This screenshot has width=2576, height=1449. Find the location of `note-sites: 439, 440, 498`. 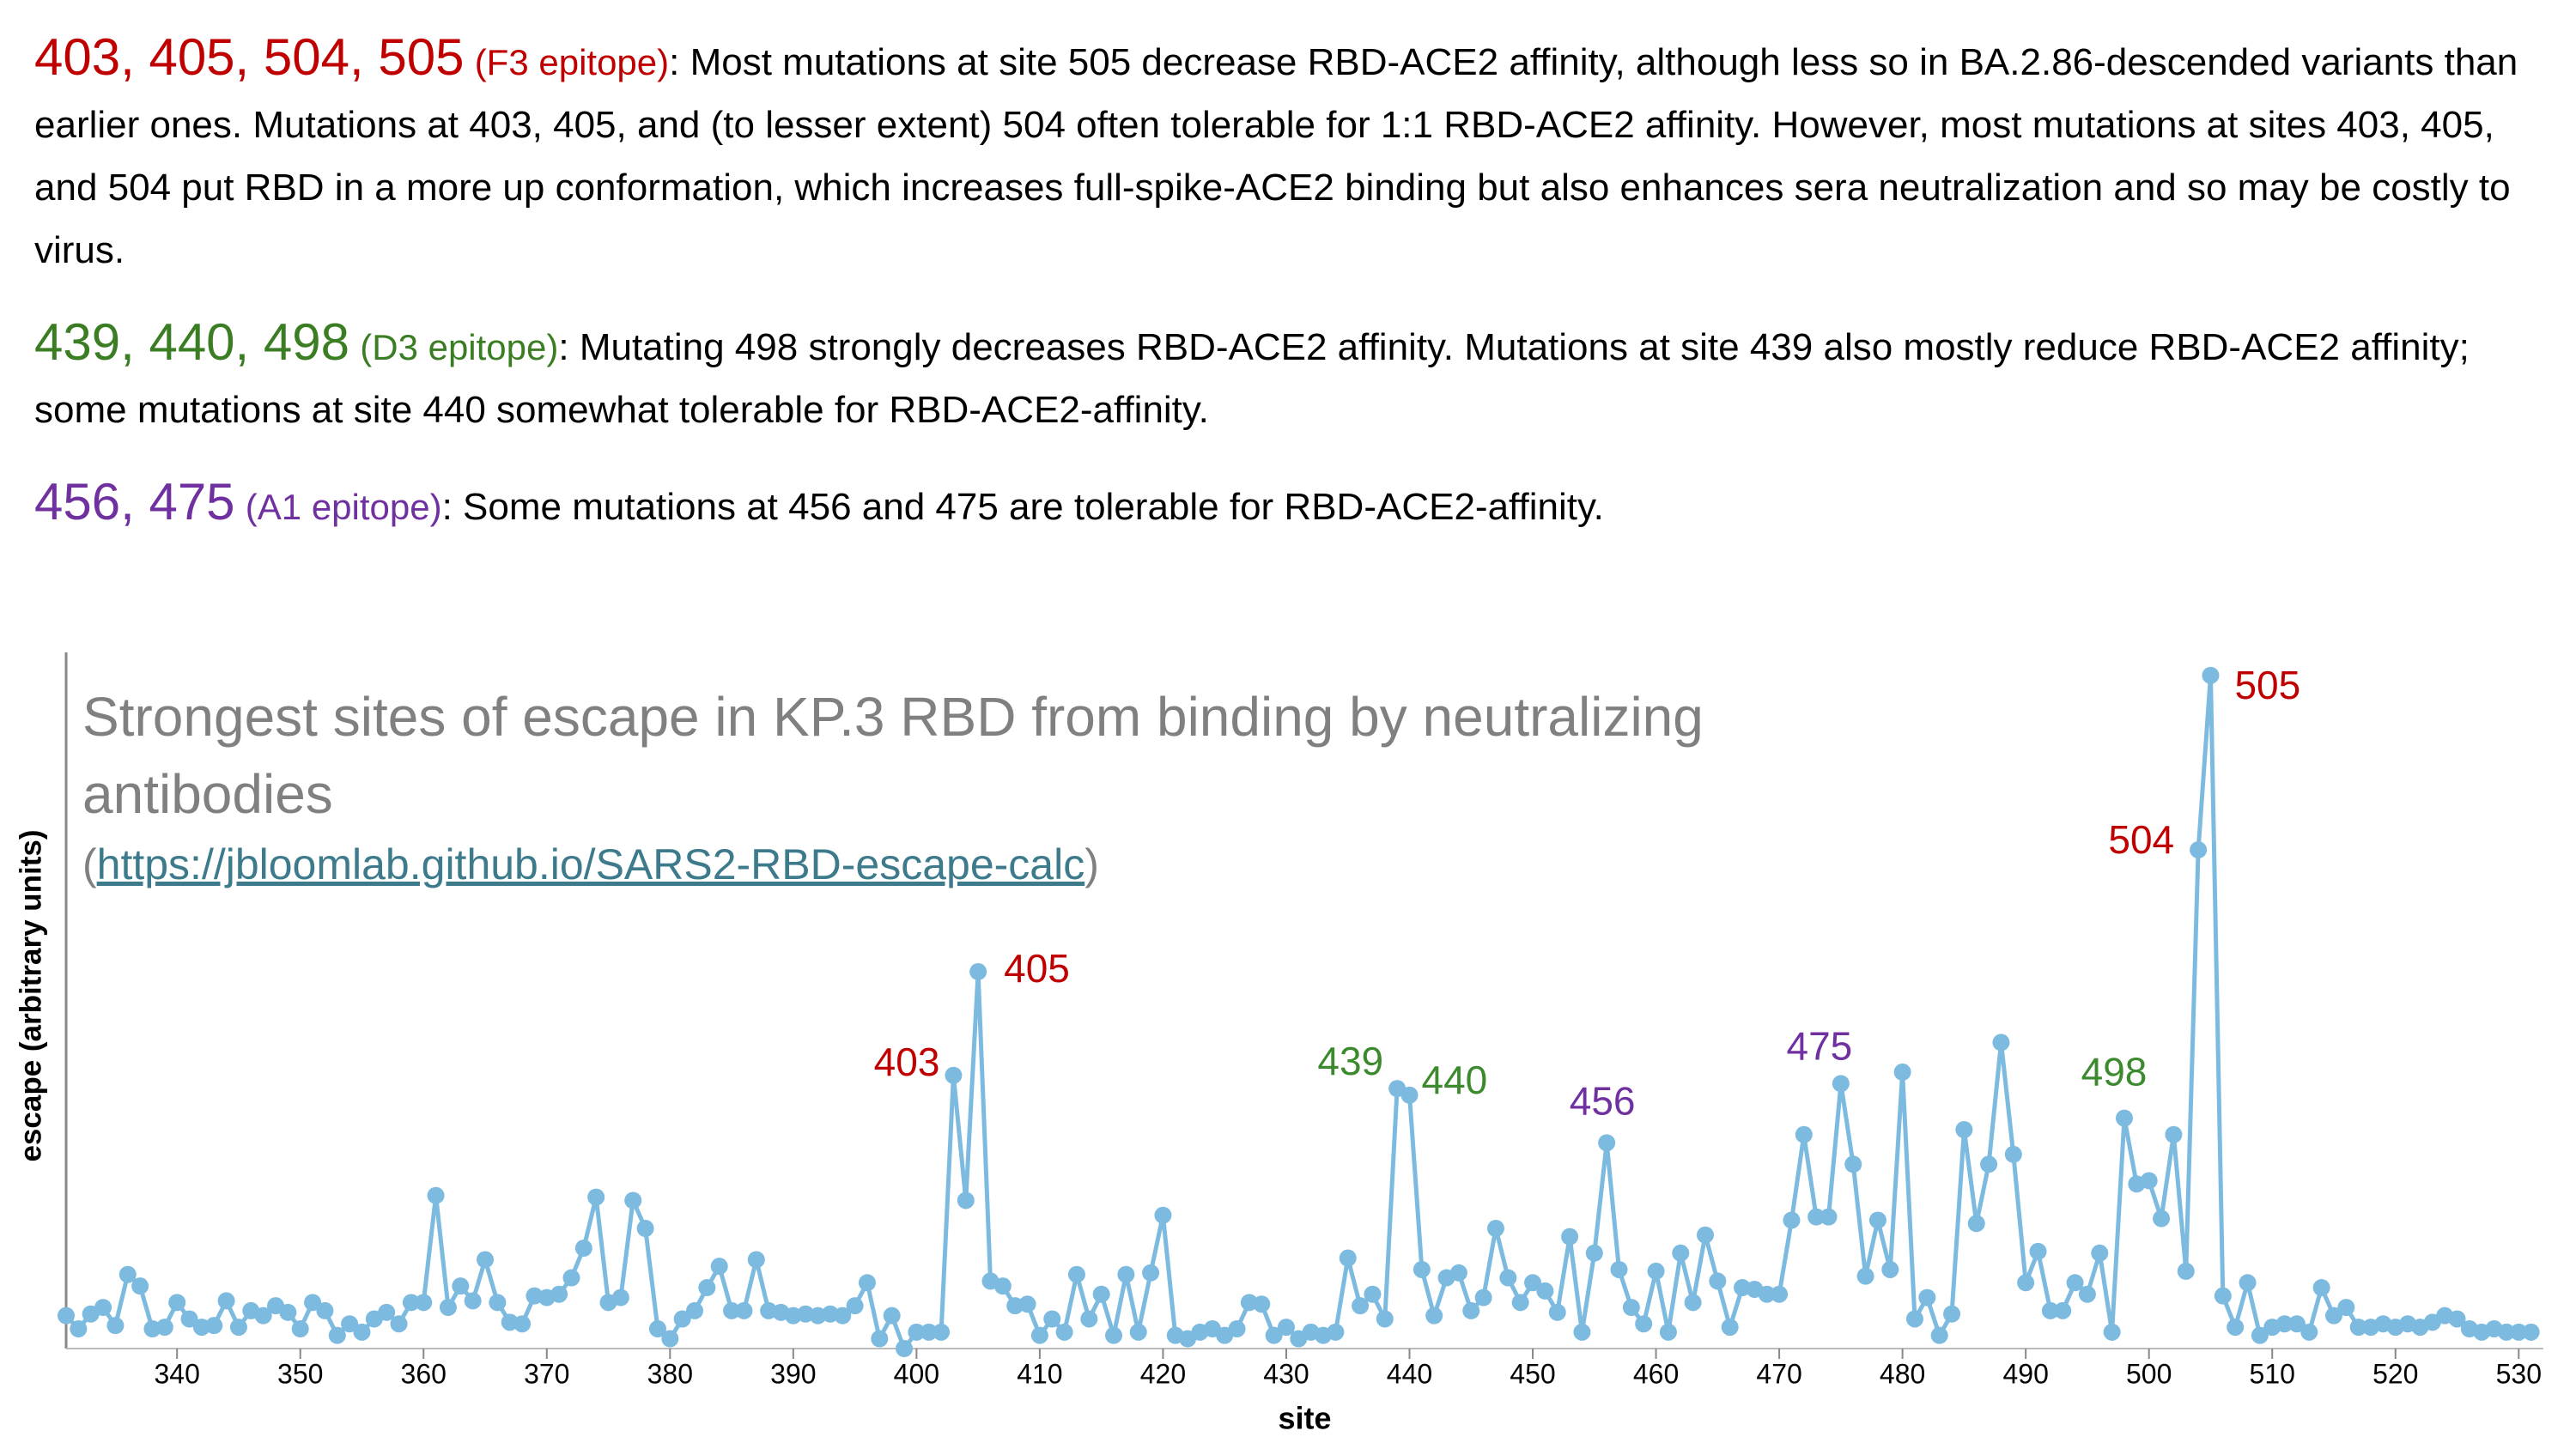

note-sites: 439, 440, 498 is located at coordinates (192, 342).